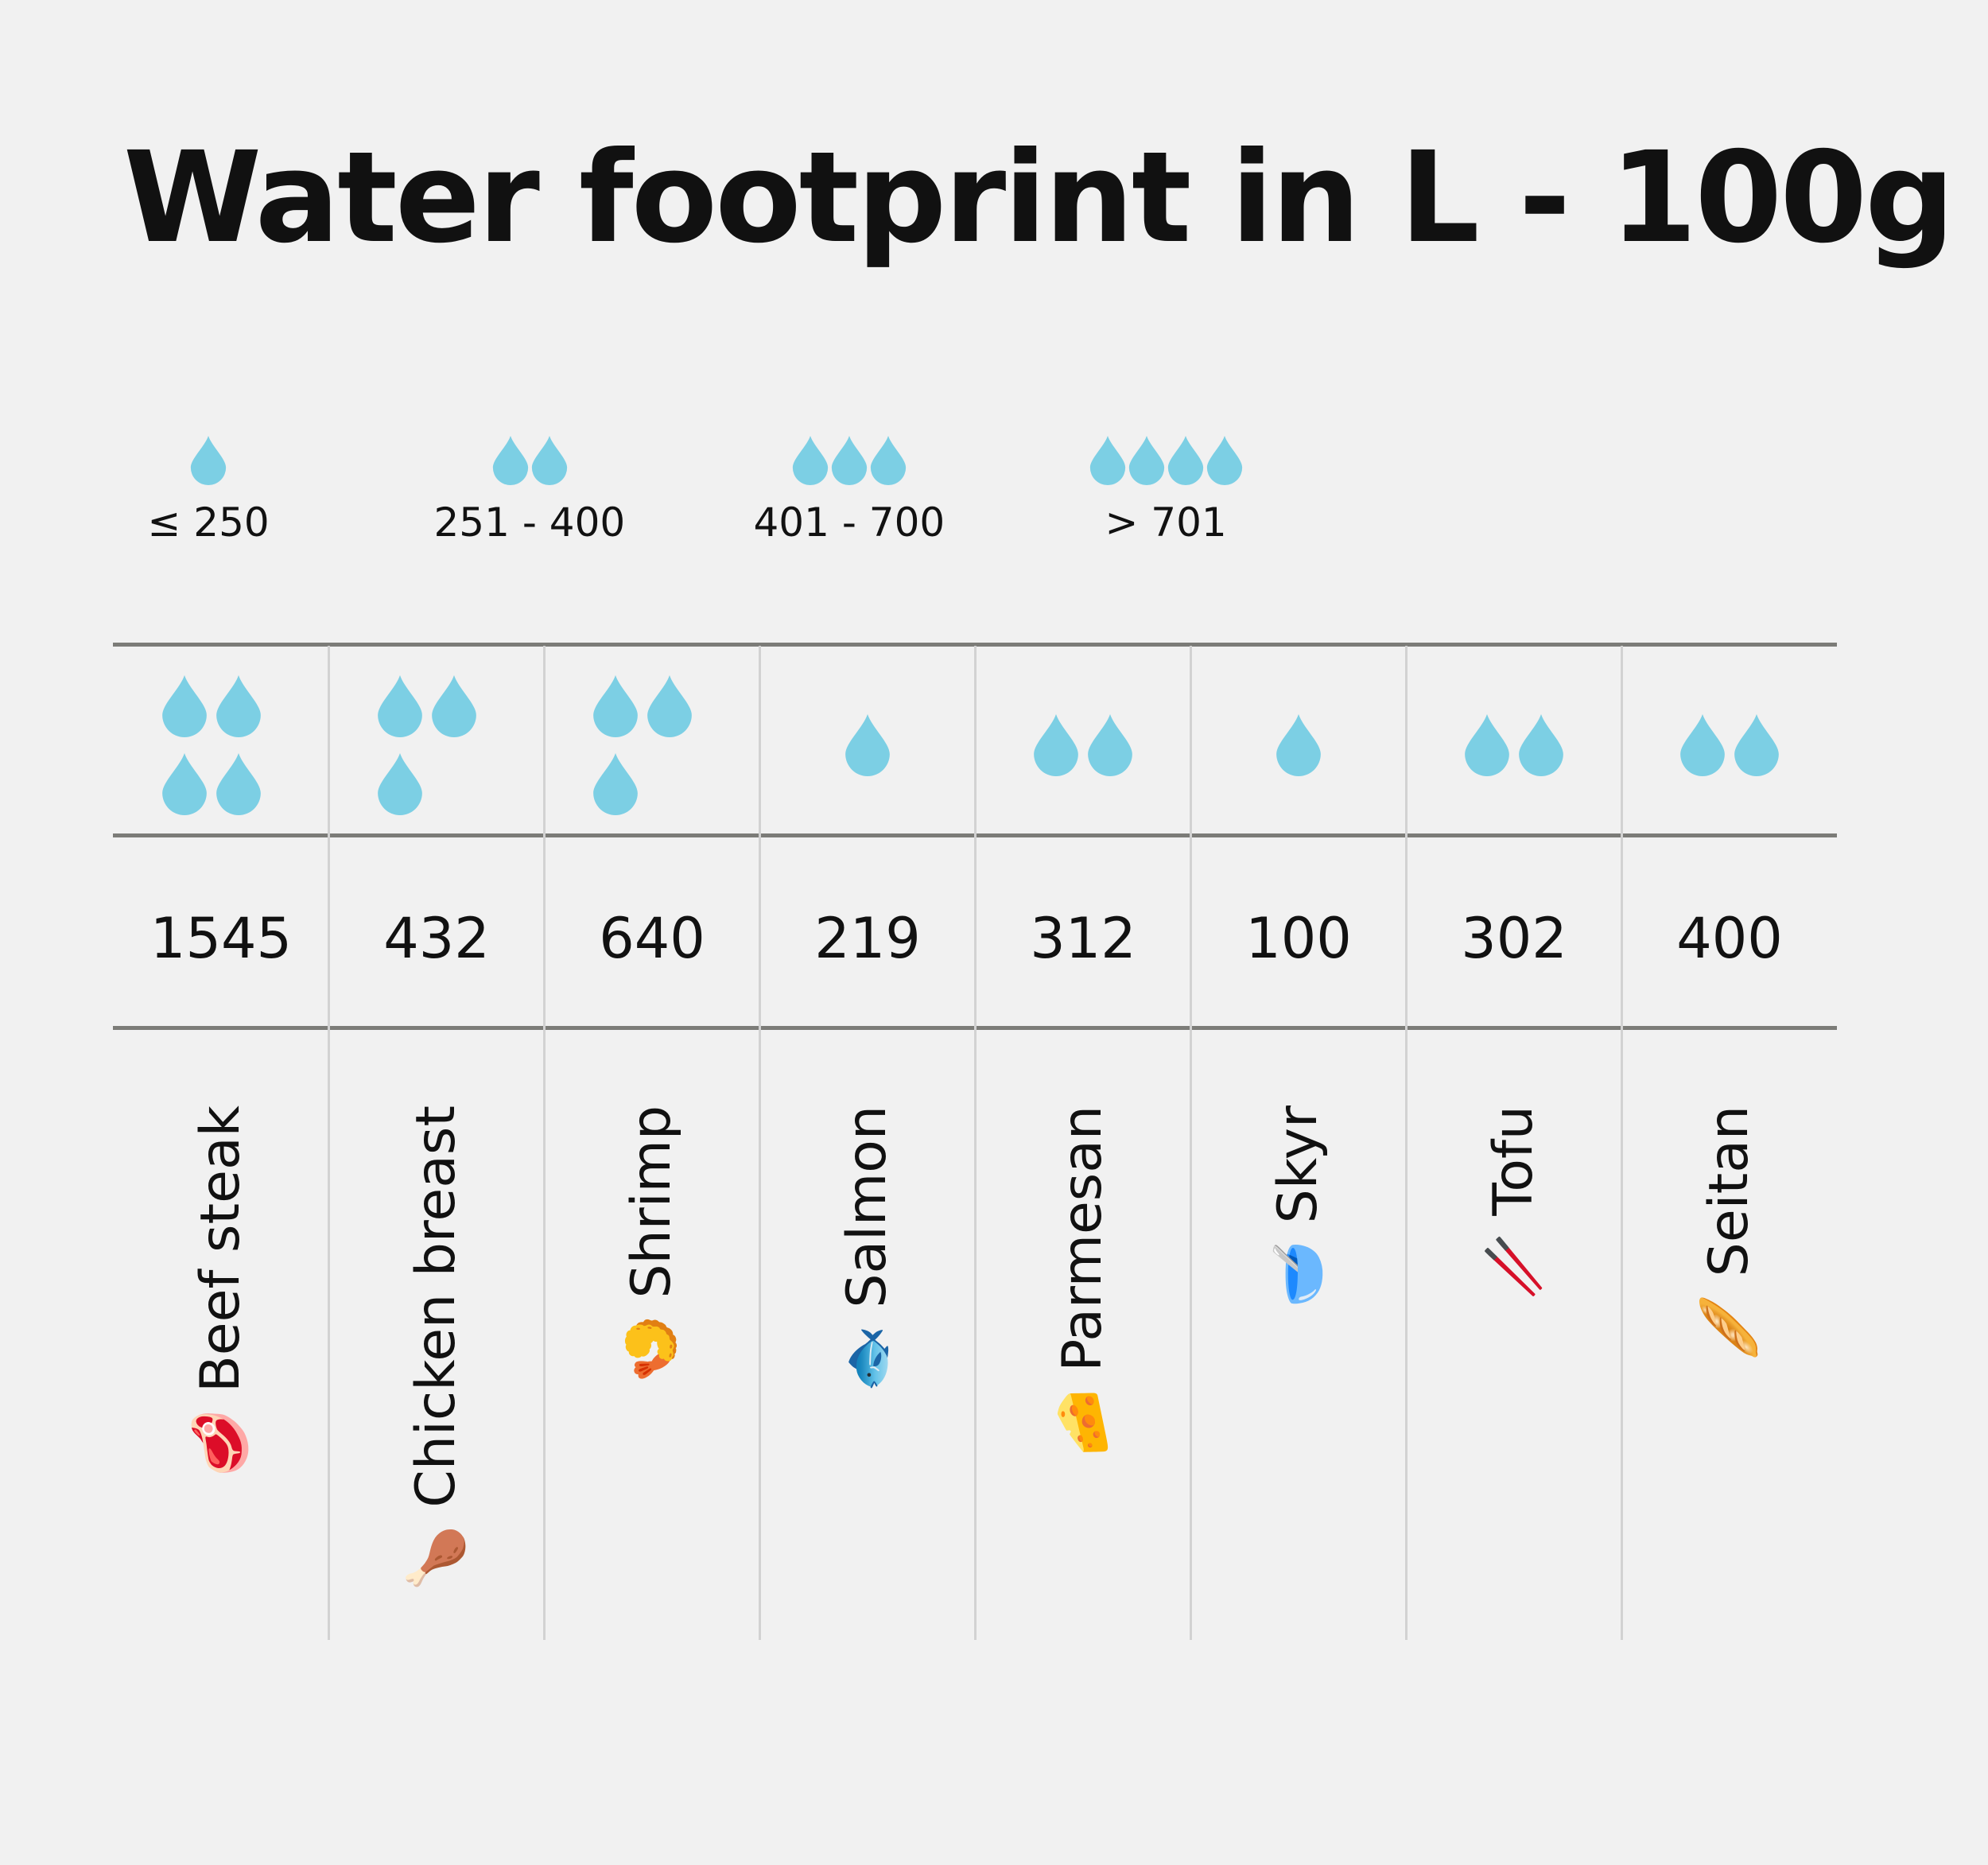 This screenshot has width=1988, height=1865. I want to click on legend-label: 251 - 400, so click(529, 522).